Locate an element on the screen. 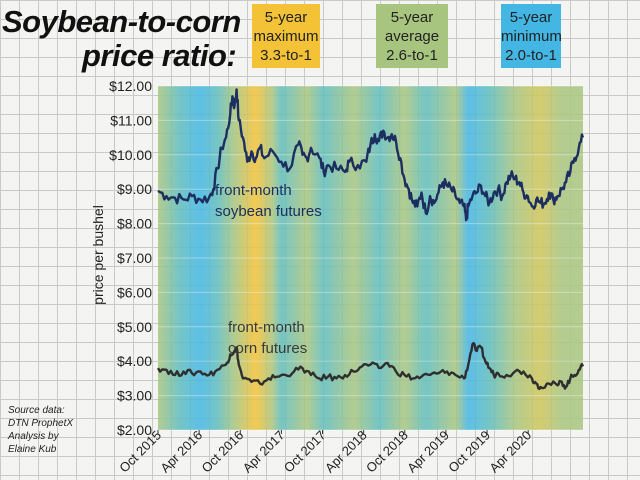 The height and width of the screenshot is (480, 640). y-tick-label: $9.00 is located at coordinates (134, 189).